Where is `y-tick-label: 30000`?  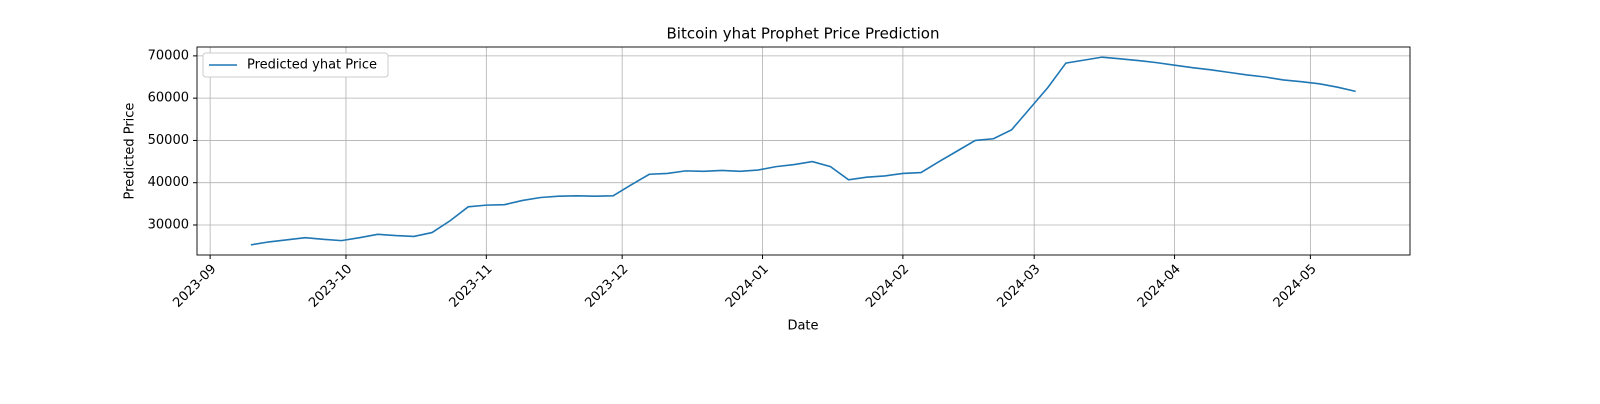
y-tick-label: 30000 is located at coordinates (168, 224).